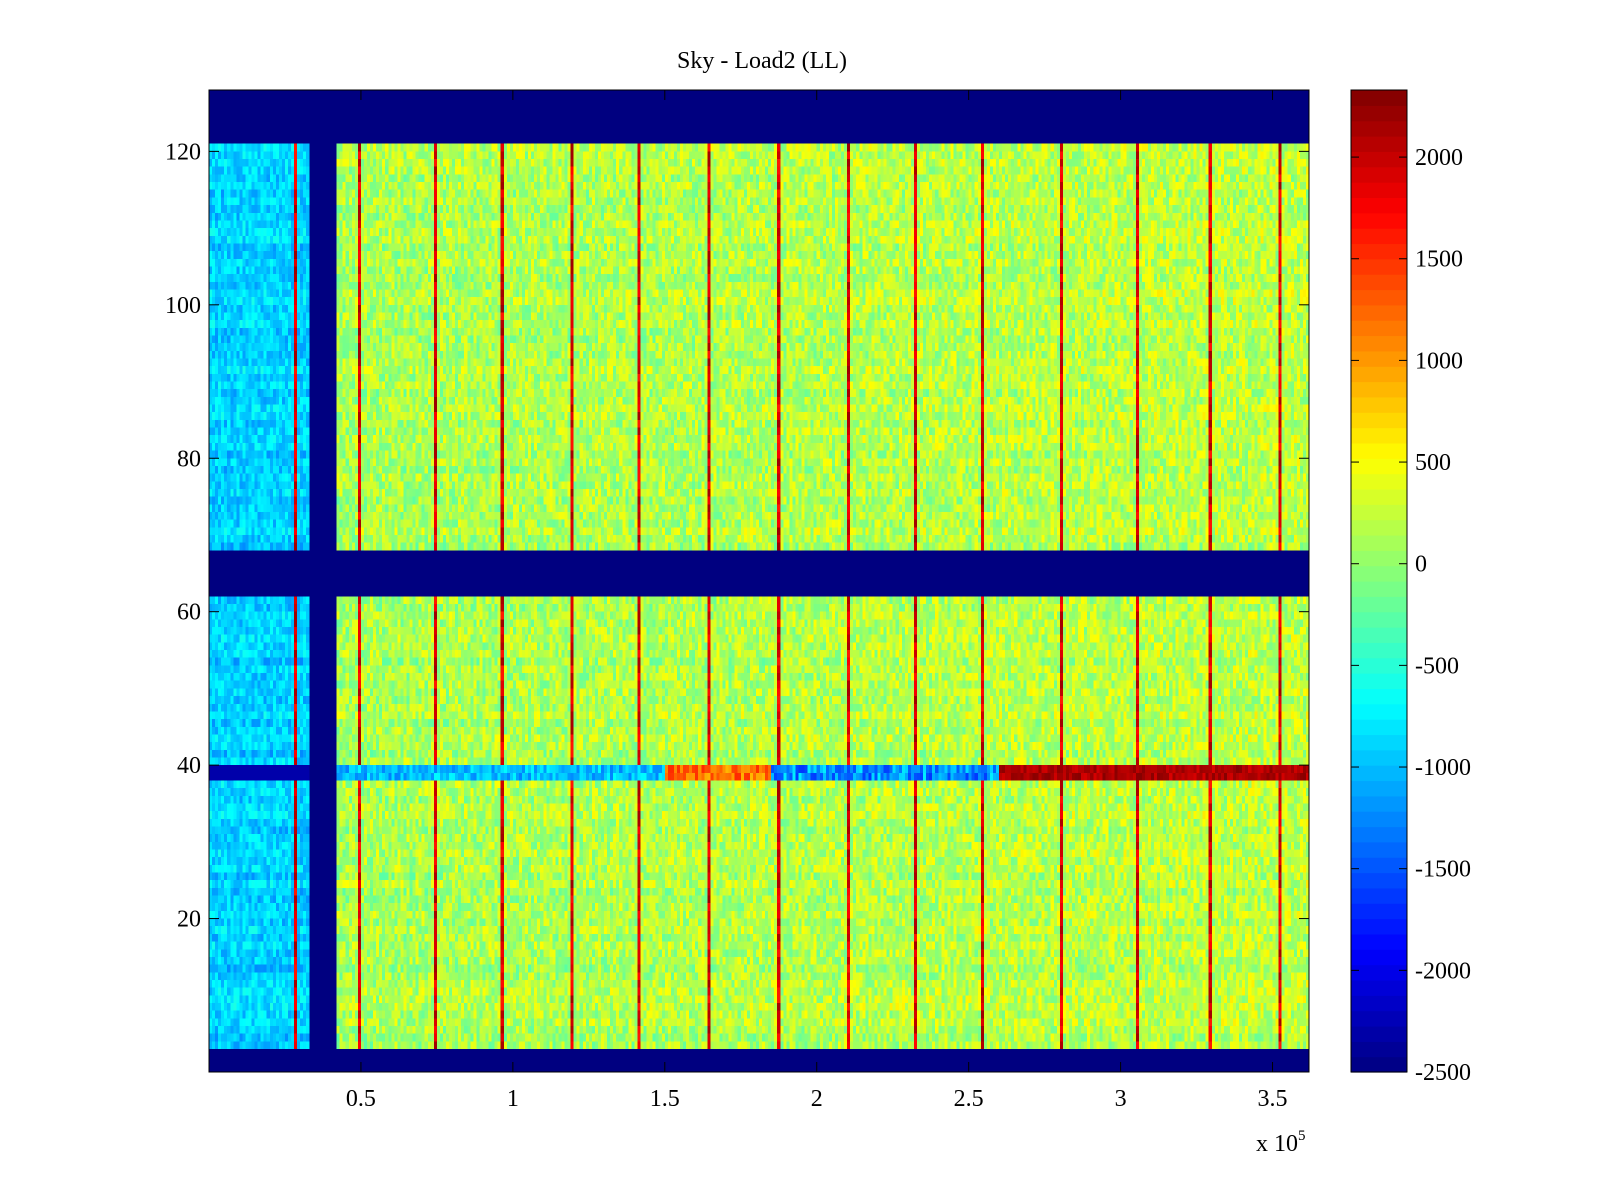 The height and width of the screenshot is (1200, 1600). I want to click on colorbar-tick-label: 1500, so click(1439, 260).